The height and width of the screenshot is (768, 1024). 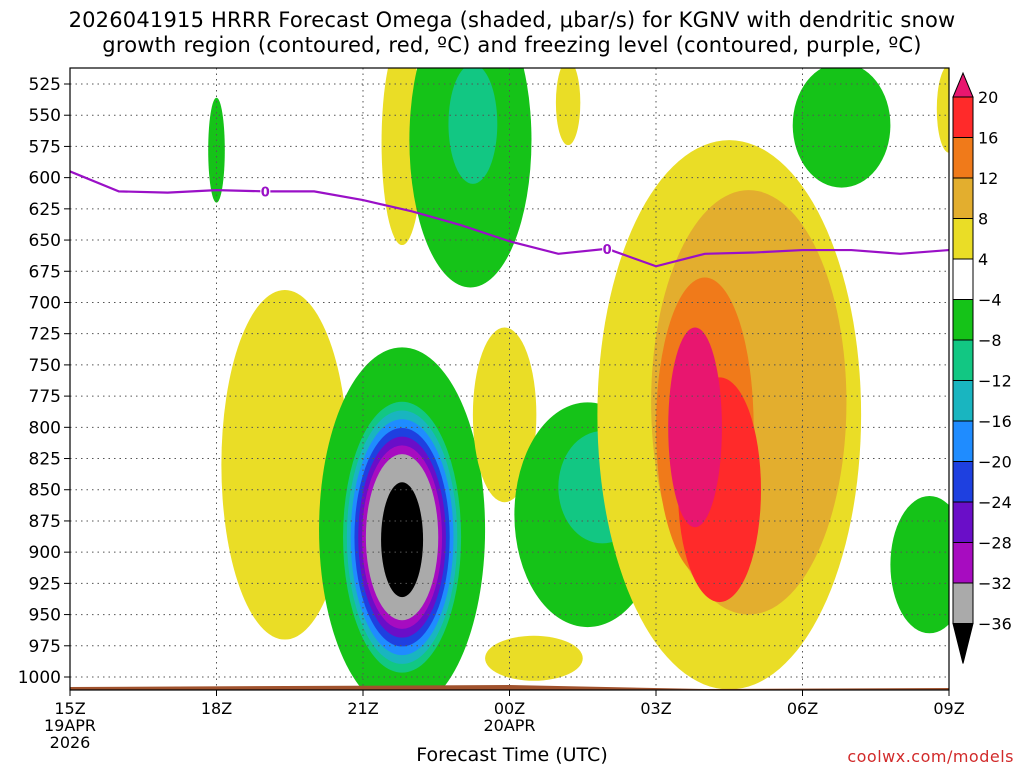 I want to click on y-tick-label-775: 775, so click(x=45, y=397).